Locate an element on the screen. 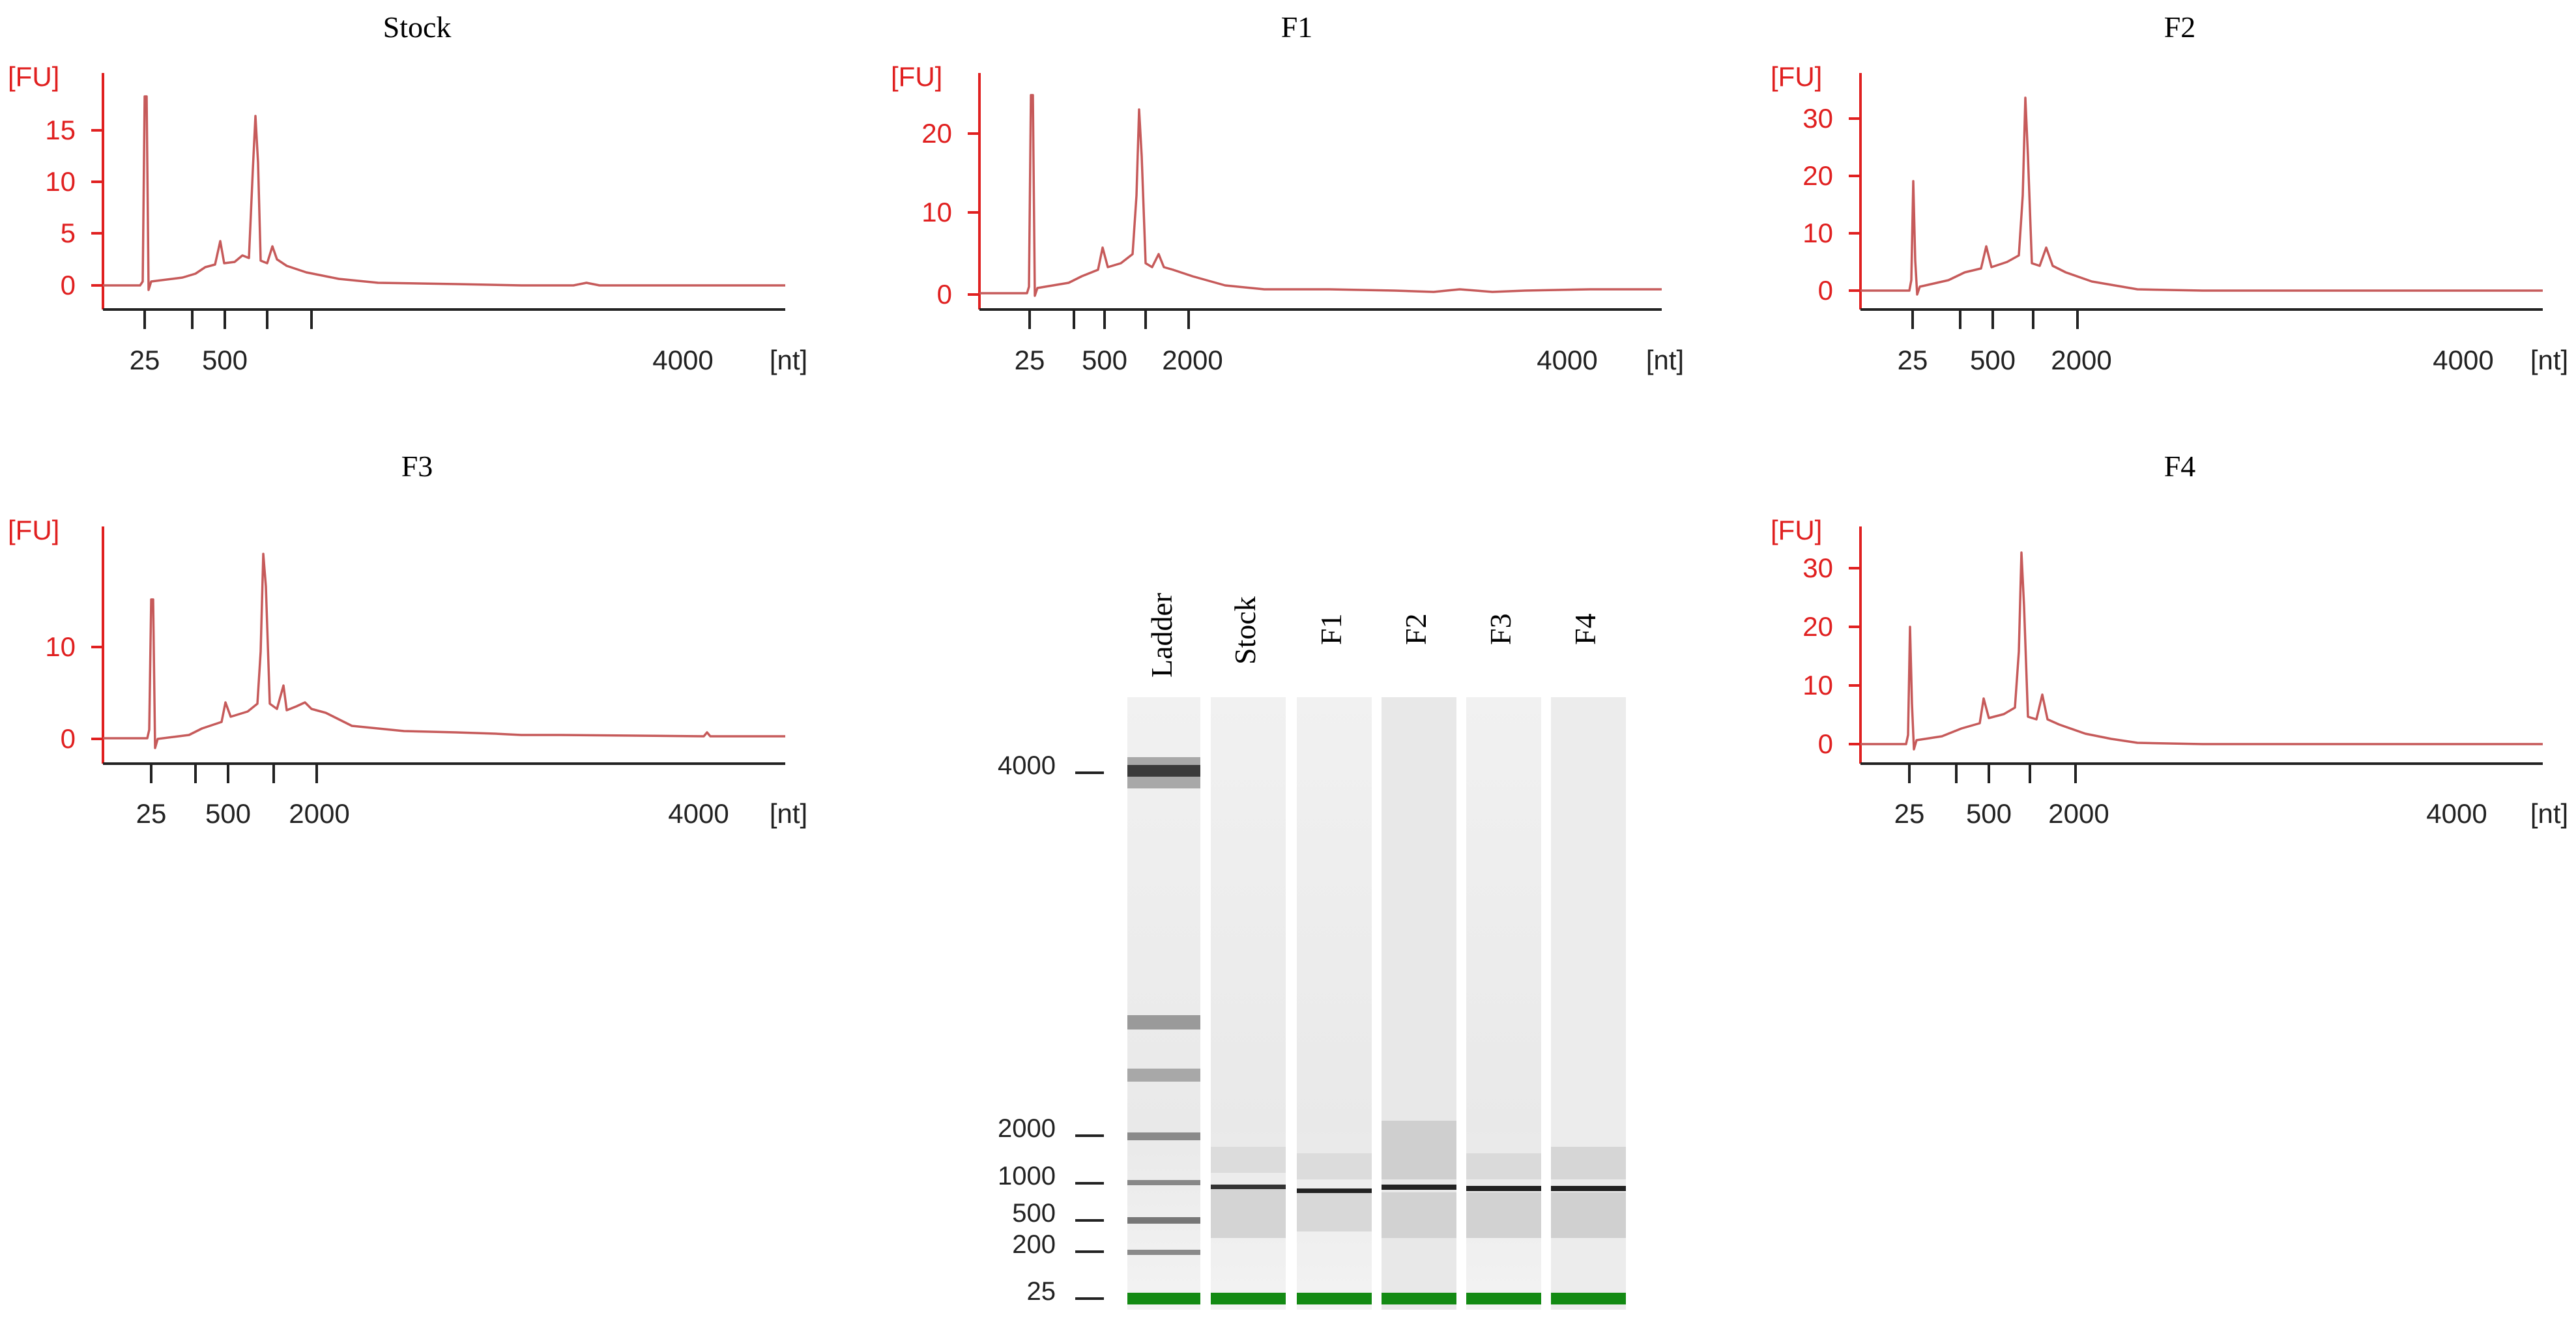  electropherogram-f2: F2 [FU] 0 10 20 30 25 500 2000 4000 [nt] is located at coordinates (2169, 192).